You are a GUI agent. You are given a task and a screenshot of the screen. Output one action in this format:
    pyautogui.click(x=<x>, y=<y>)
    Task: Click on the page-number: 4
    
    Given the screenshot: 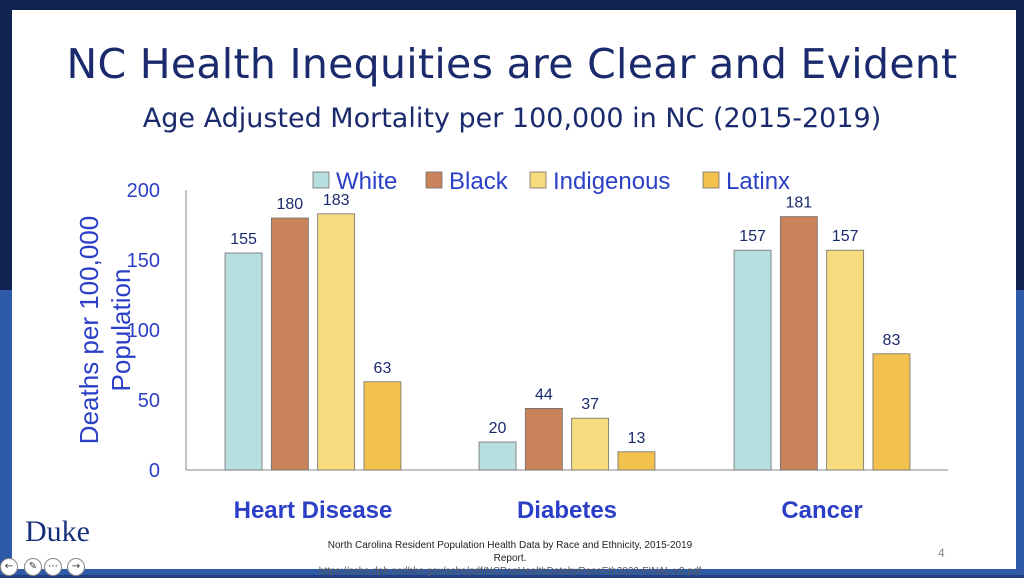 What is the action you would take?
    pyautogui.click(x=941, y=553)
    